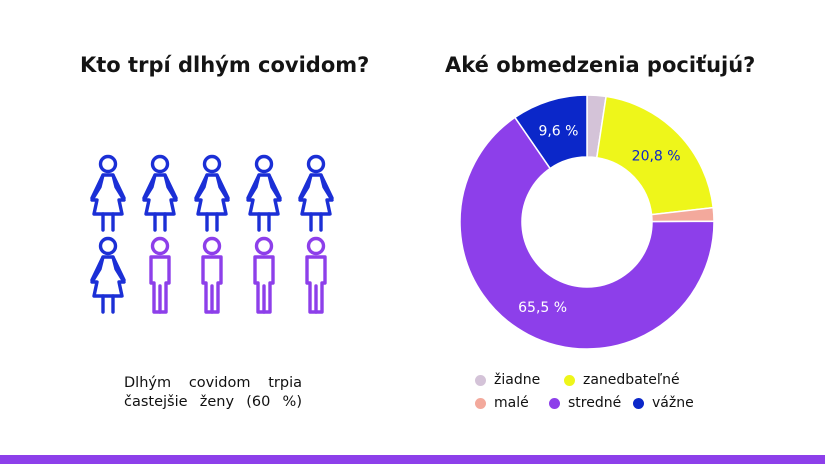 The image size is (825, 464). I want to click on legend-item-vazne: vážne, so click(663, 403).